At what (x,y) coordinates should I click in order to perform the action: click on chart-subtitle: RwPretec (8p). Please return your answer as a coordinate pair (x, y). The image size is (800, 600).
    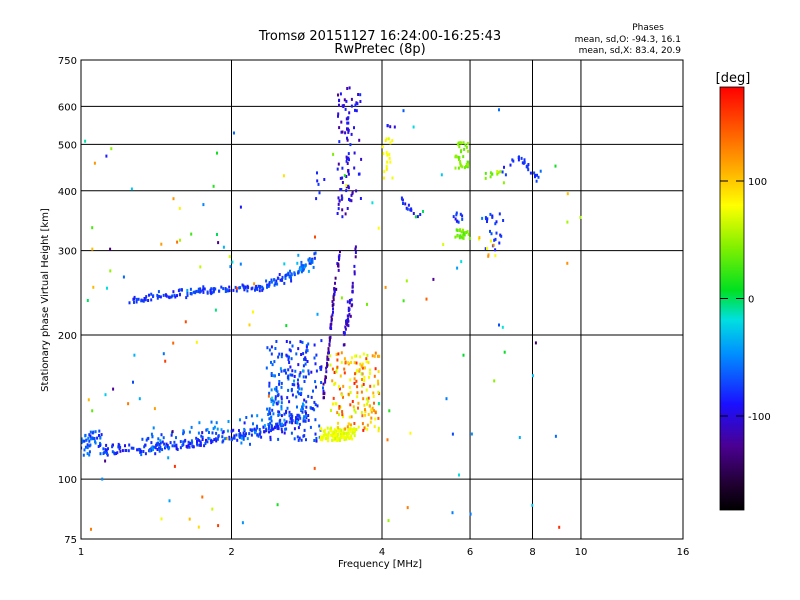
    Looking at the image, I should click on (379, 49).